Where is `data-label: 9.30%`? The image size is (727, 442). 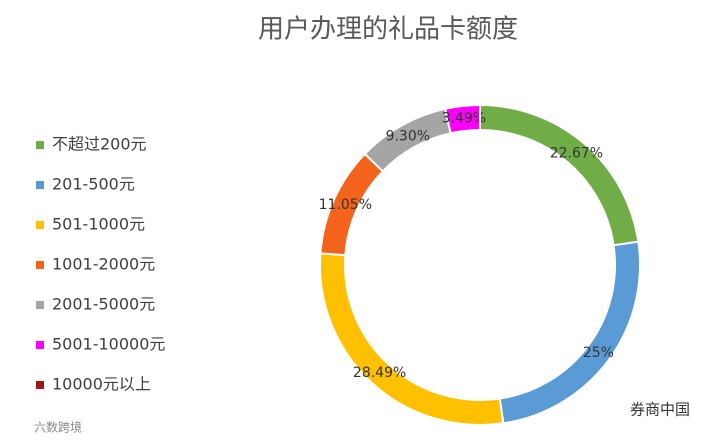
data-label: 9.30% is located at coordinates (408, 136).